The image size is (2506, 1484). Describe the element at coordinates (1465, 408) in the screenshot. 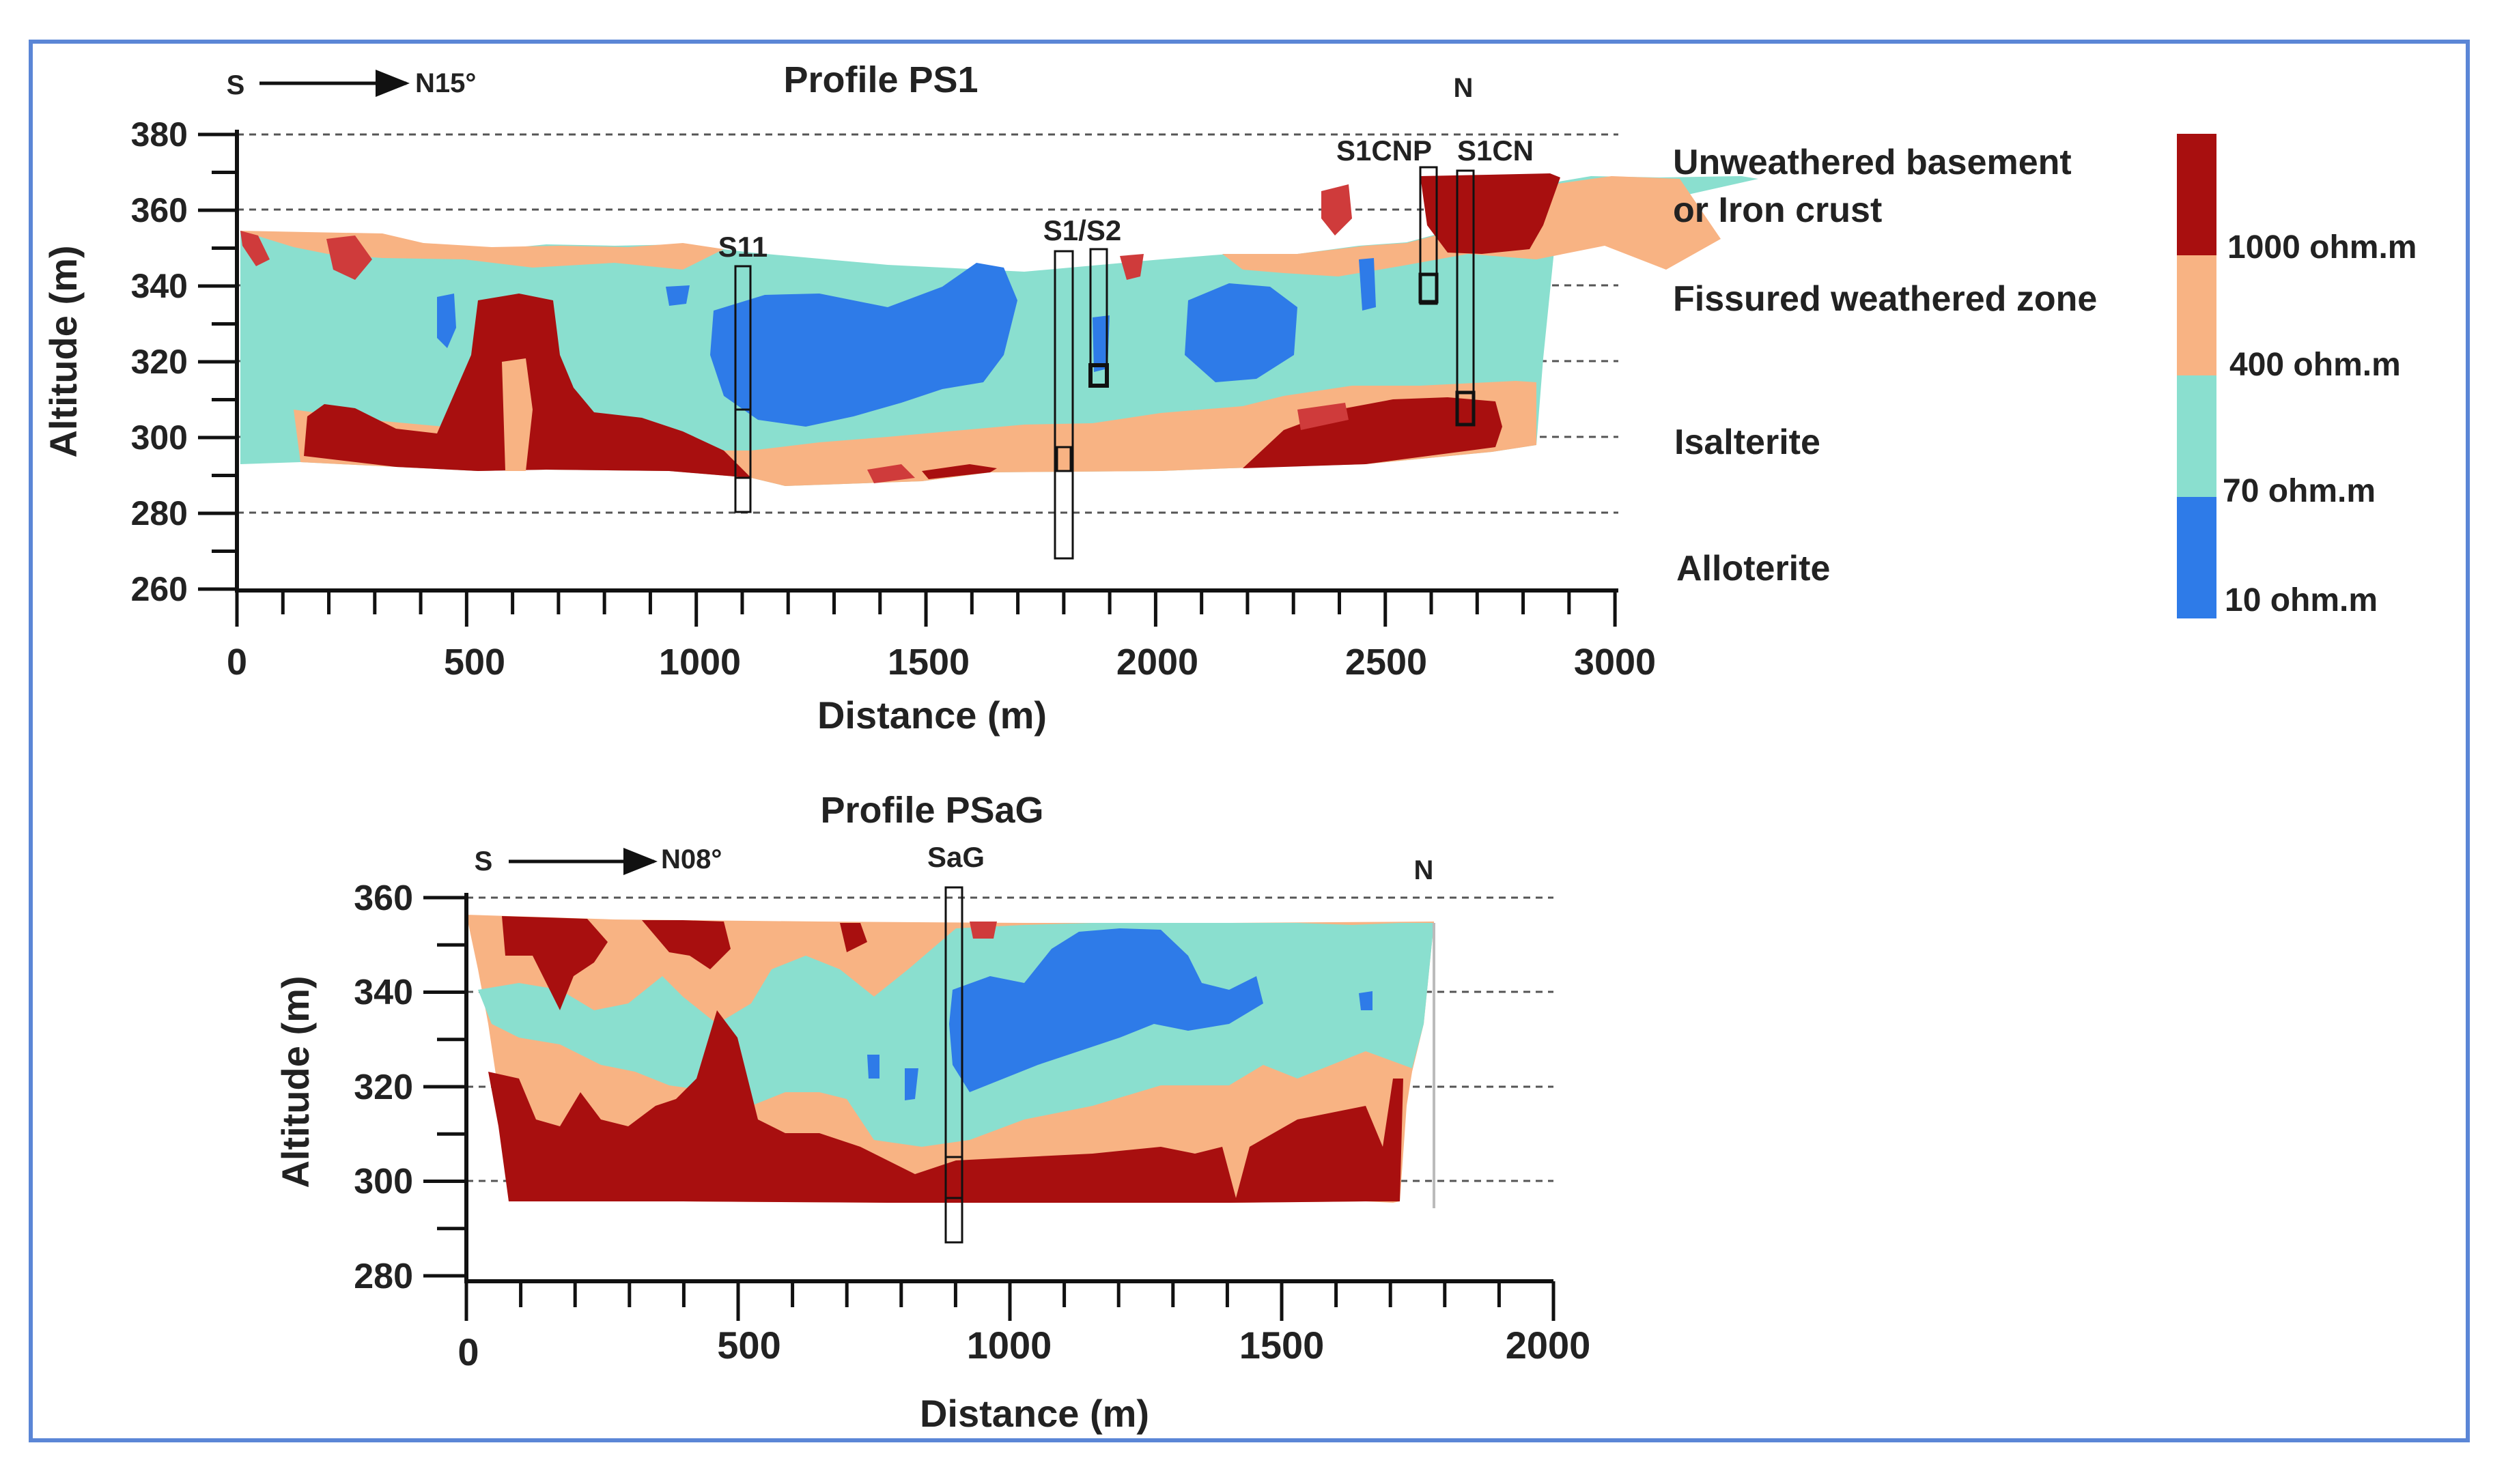

I see `borehole-s1cn-screen` at that location.